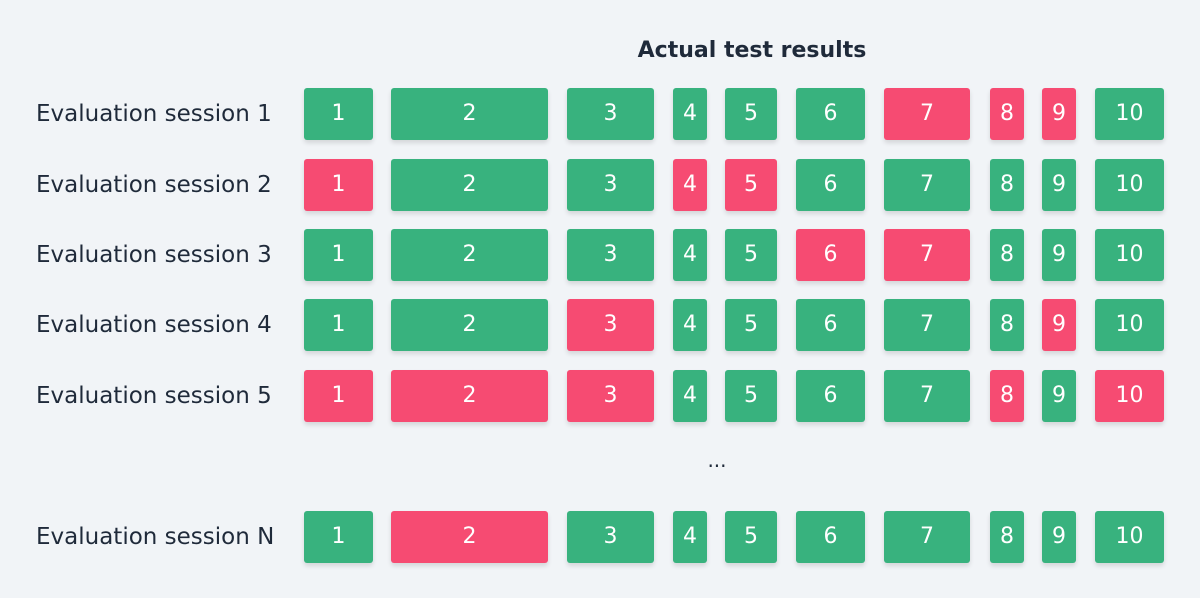 The width and height of the screenshot is (1200, 598). What do you see at coordinates (154, 396) in the screenshot?
I see `session-label: Evaluation session 5` at bounding box center [154, 396].